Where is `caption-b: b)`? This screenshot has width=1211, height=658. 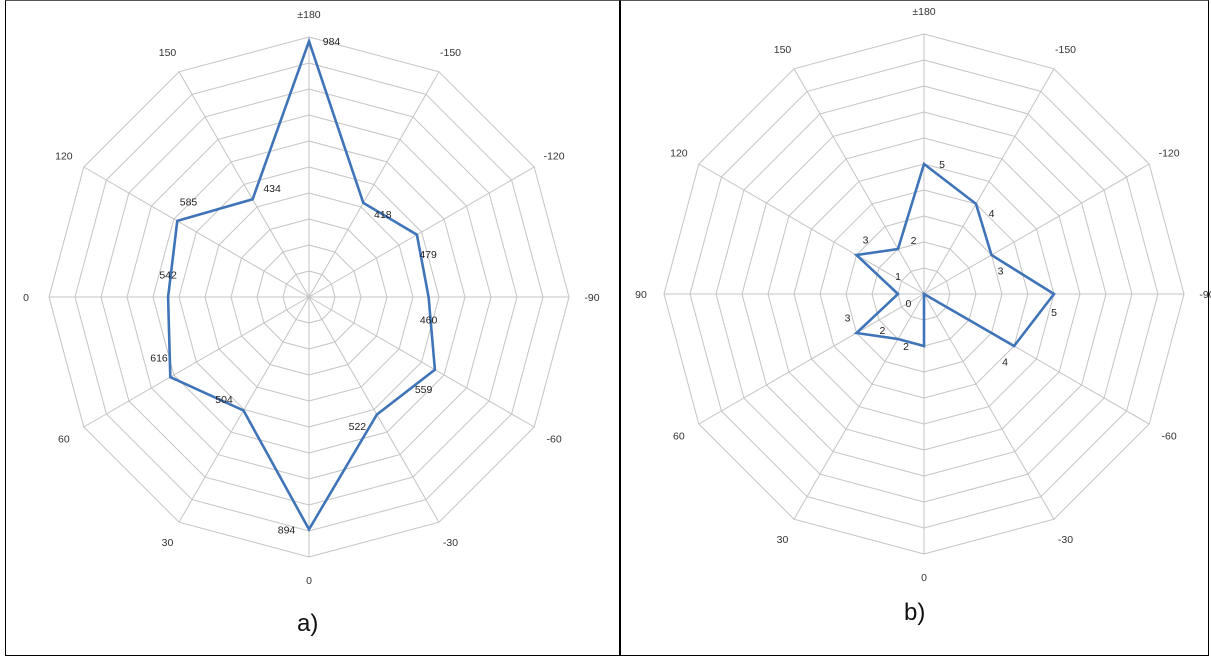
caption-b: b) is located at coordinates (915, 612).